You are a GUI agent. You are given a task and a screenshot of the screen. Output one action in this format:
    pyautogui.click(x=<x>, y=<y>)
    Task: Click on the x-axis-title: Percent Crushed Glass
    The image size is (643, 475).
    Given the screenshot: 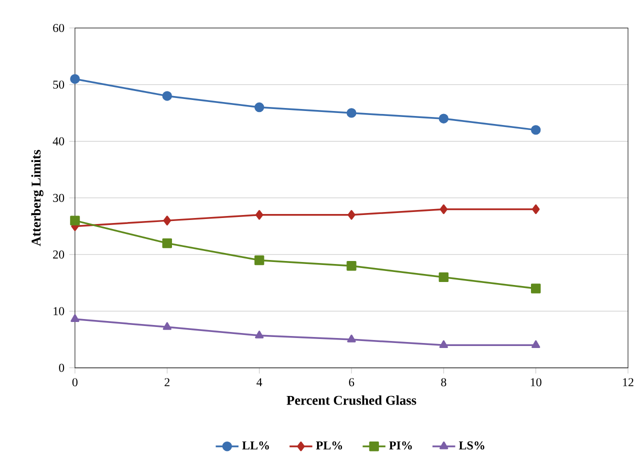 What is the action you would take?
    pyautogui.click(x=351, y=400)
    